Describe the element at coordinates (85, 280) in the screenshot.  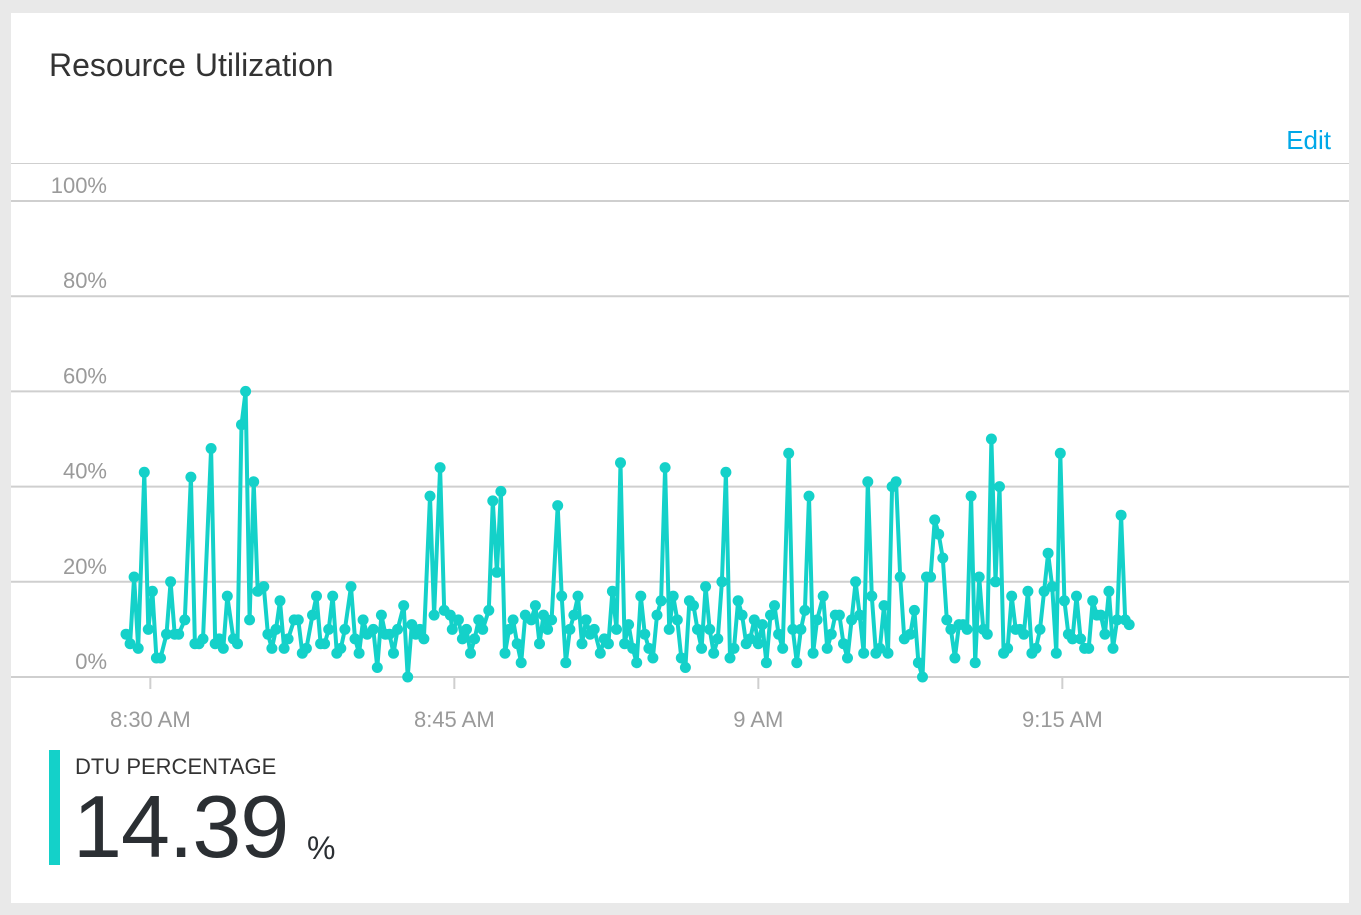
I see `y-tick-label: 80%` at that location.